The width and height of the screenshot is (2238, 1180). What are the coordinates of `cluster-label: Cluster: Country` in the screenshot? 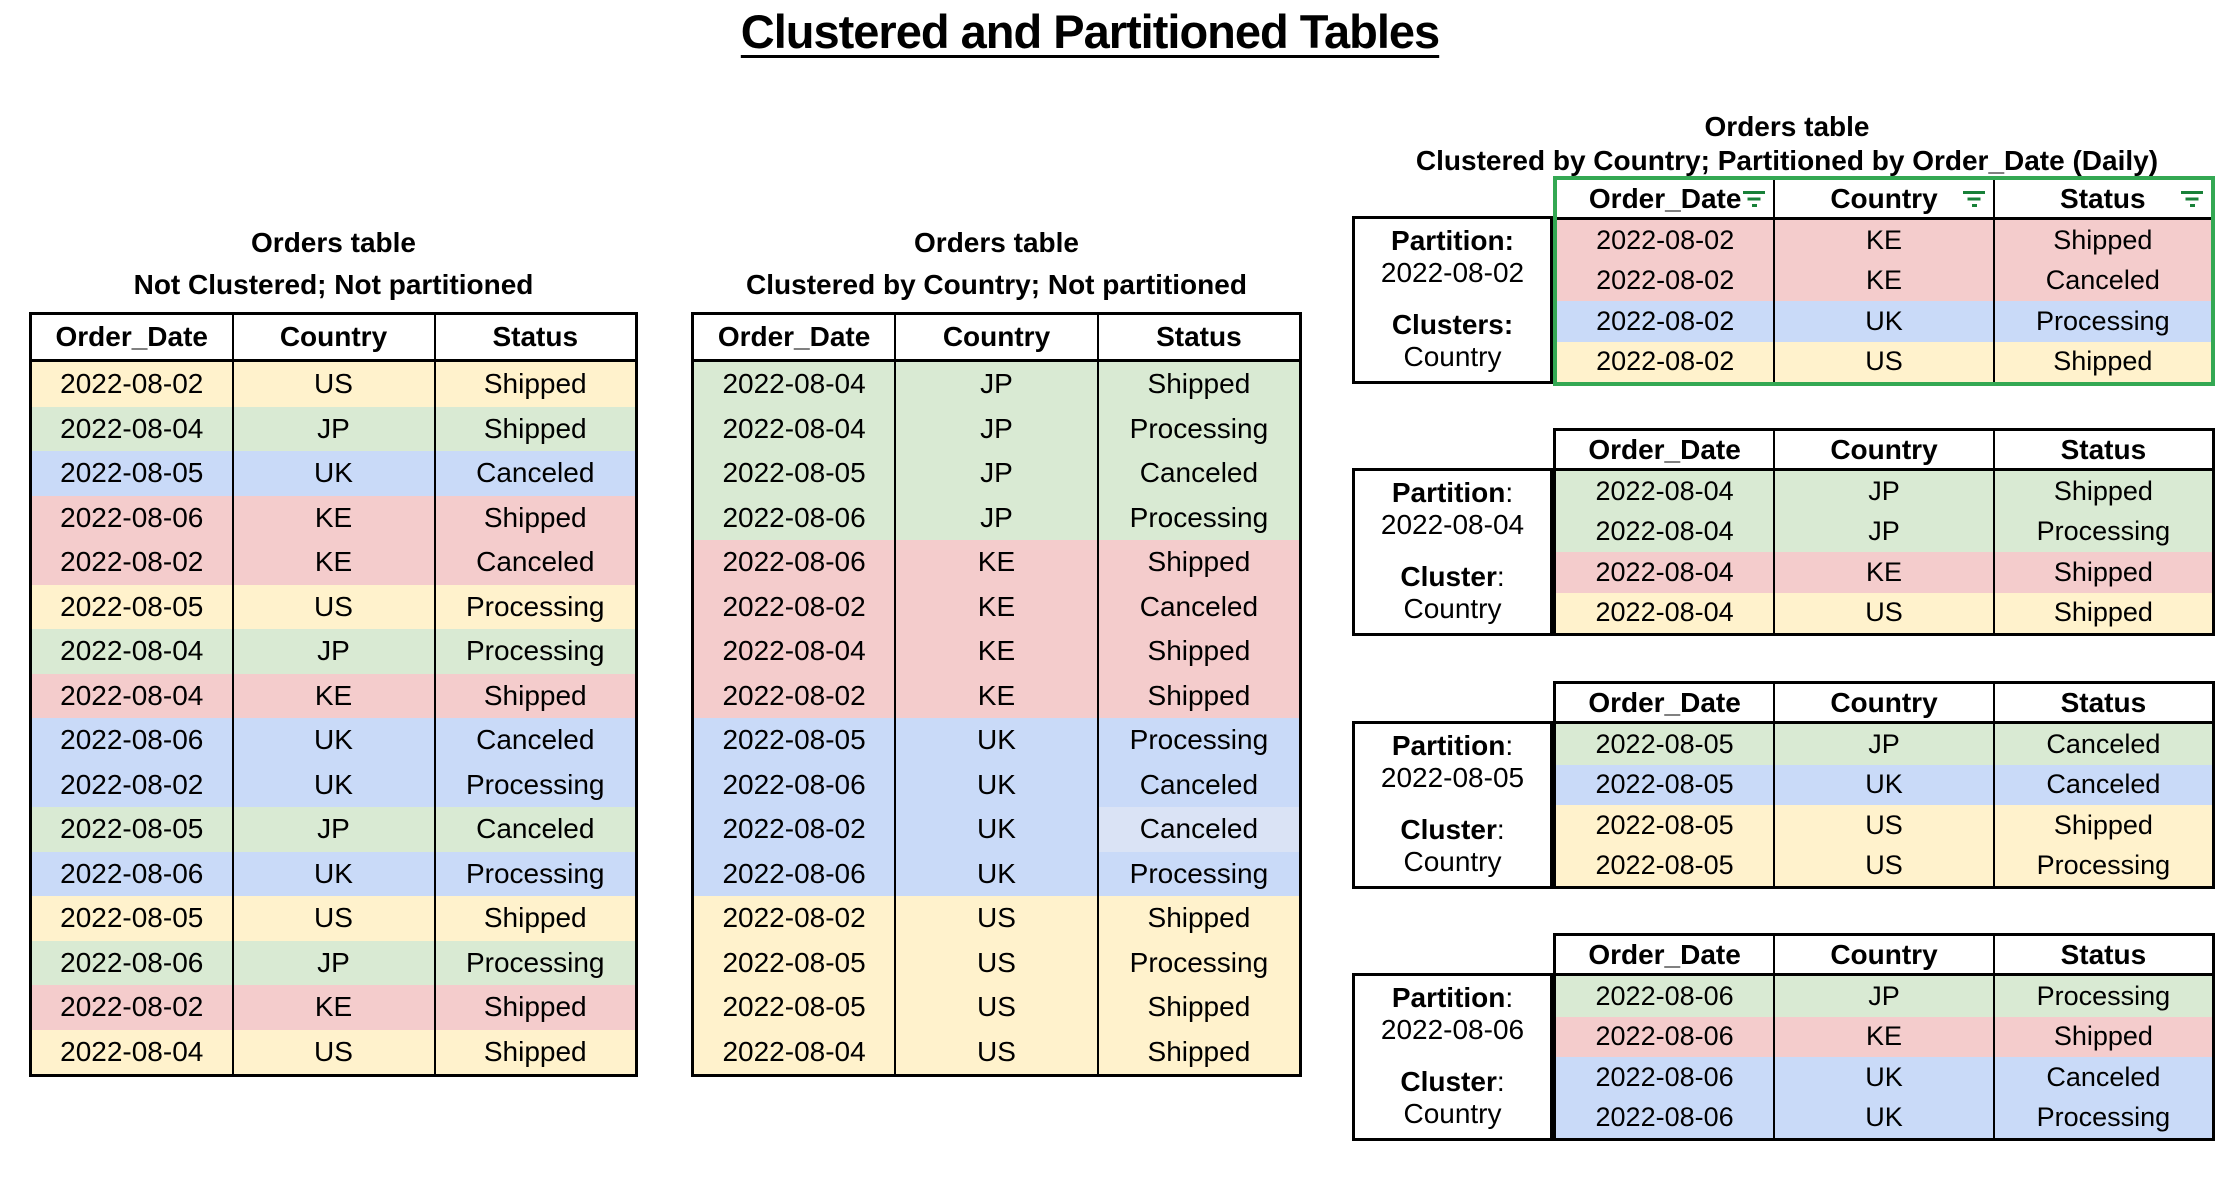 It's located at (1452, 593).